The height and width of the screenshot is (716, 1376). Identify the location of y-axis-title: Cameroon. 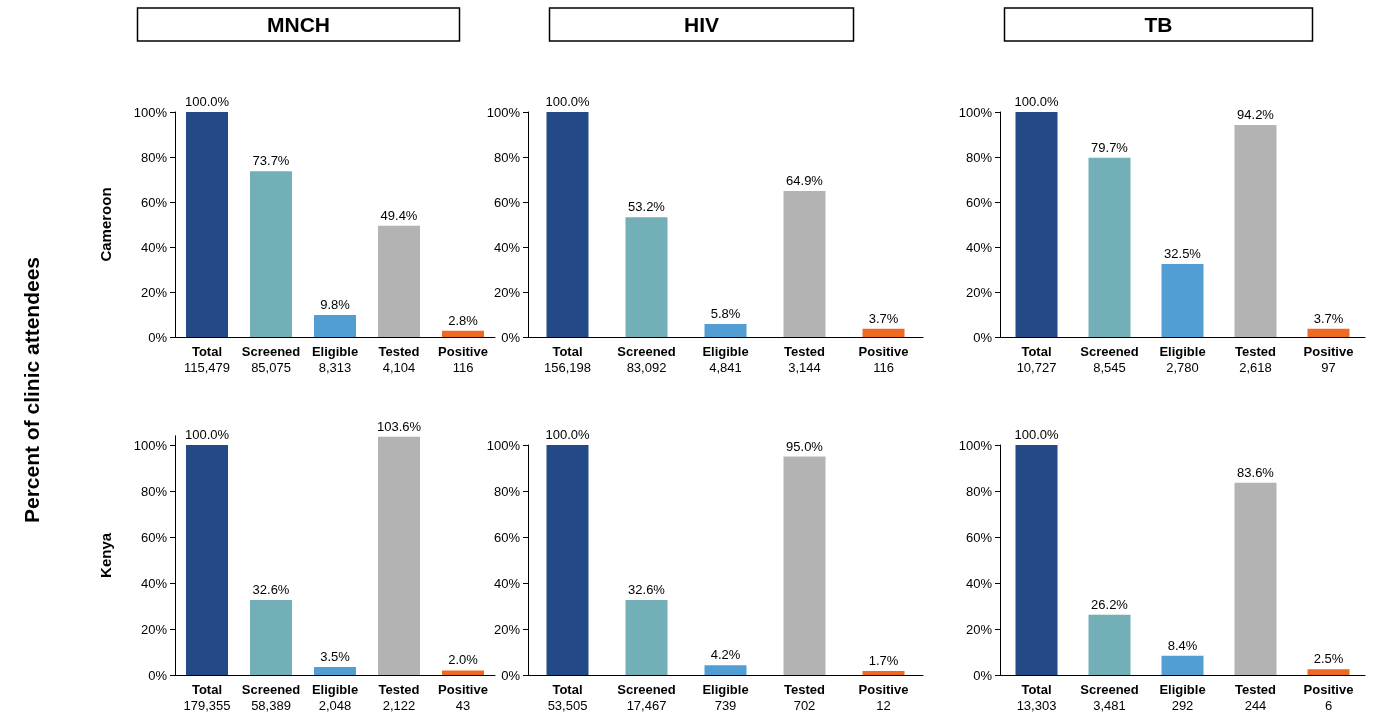
(105, 224).